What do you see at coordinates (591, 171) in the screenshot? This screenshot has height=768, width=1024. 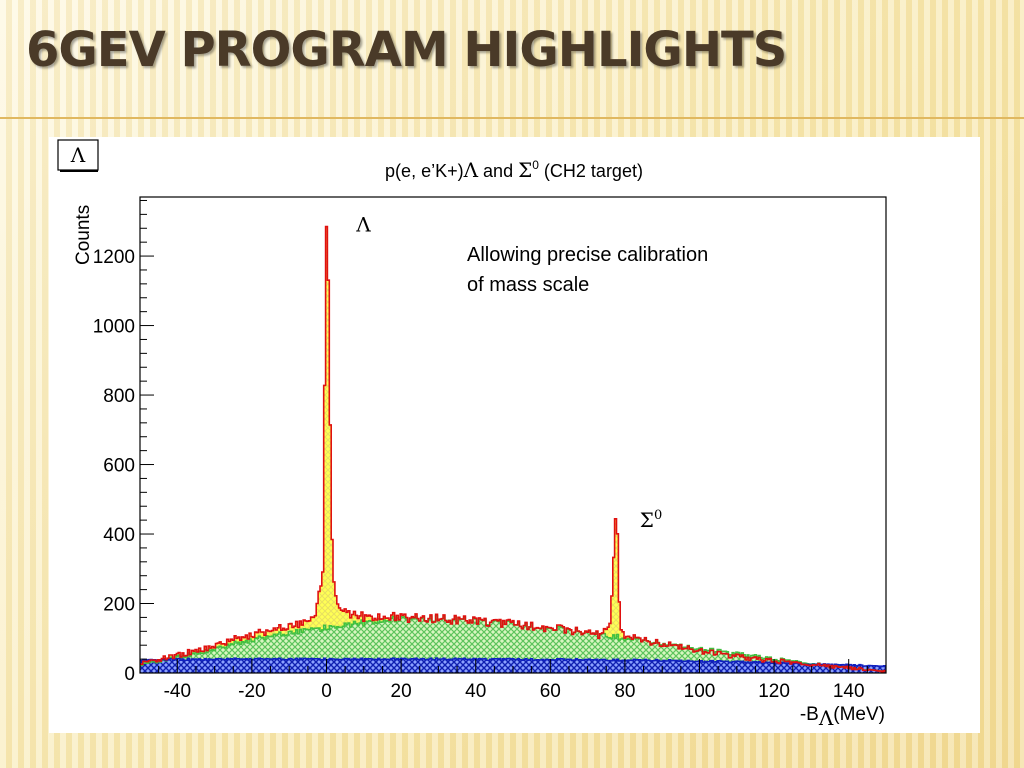 I see `chart-title-suffix: (CH2 target)` at bounding box center [591, 171].